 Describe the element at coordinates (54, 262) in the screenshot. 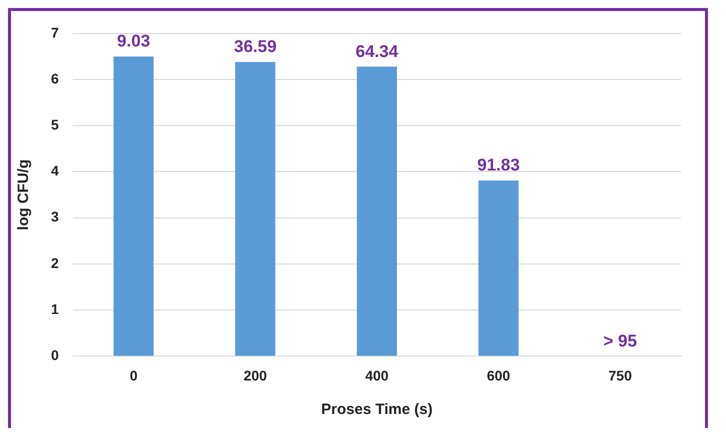

I see `y-tick-label: 2` at that location.